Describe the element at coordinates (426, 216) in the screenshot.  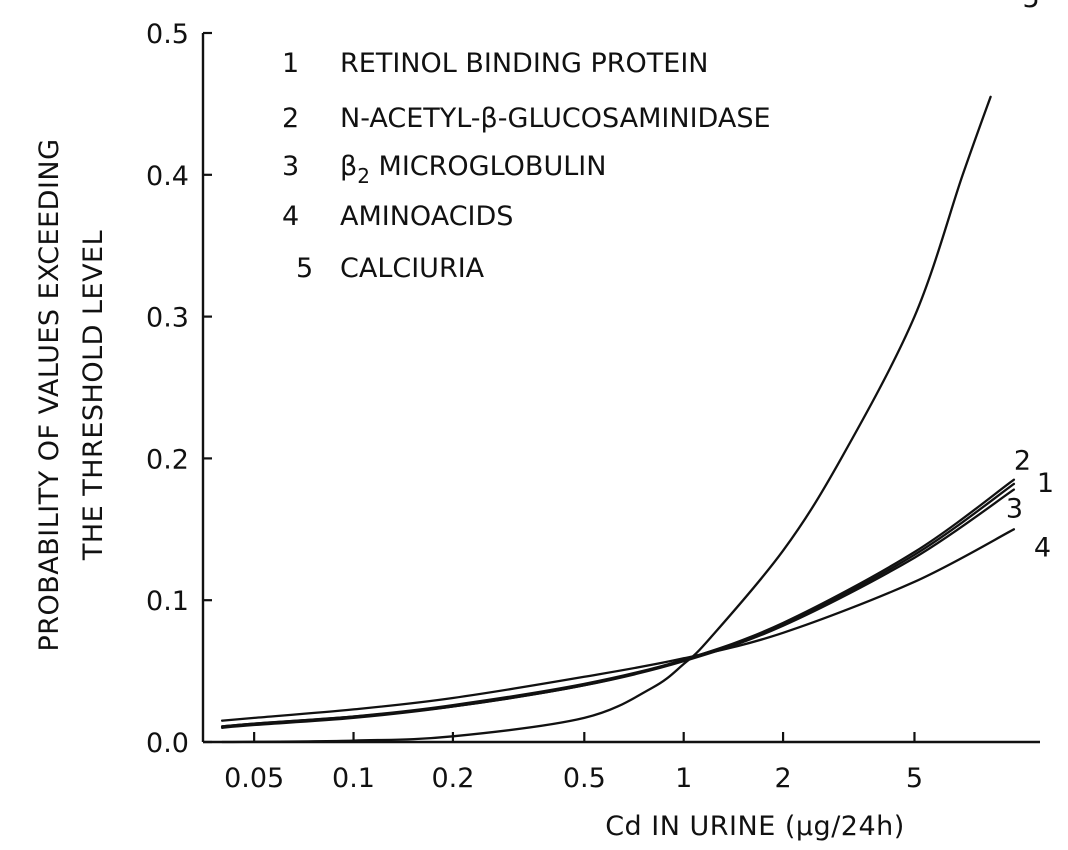
I see `legend-label: AMINOACIDS` at that location.